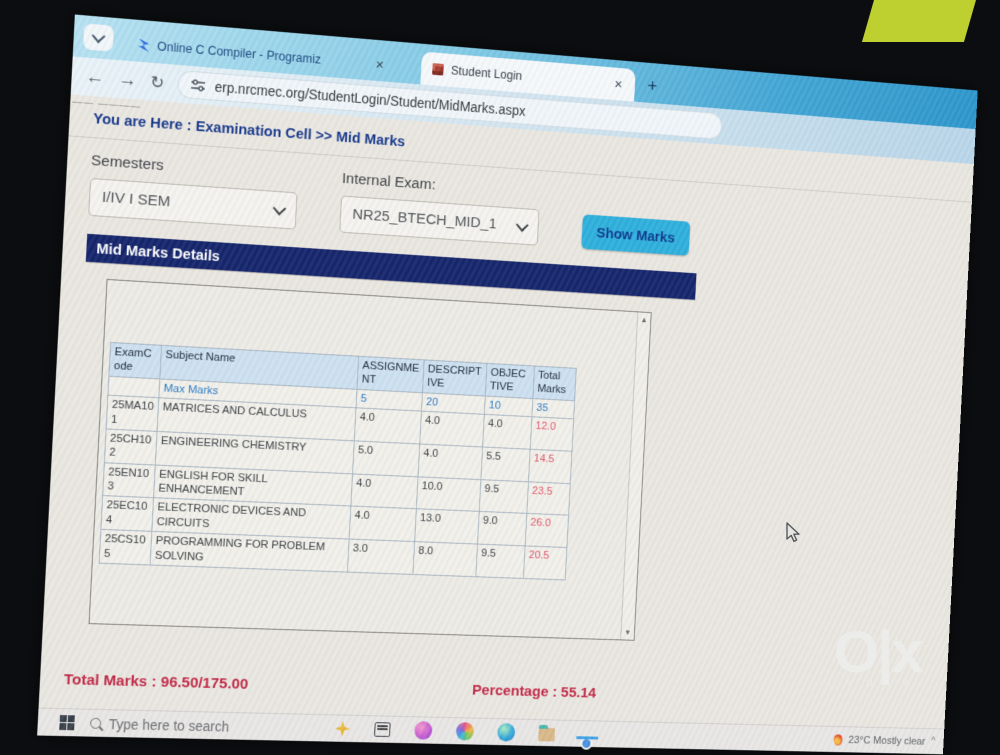  I want to click on taskbar-search: Type here to search, so click(182, 725).